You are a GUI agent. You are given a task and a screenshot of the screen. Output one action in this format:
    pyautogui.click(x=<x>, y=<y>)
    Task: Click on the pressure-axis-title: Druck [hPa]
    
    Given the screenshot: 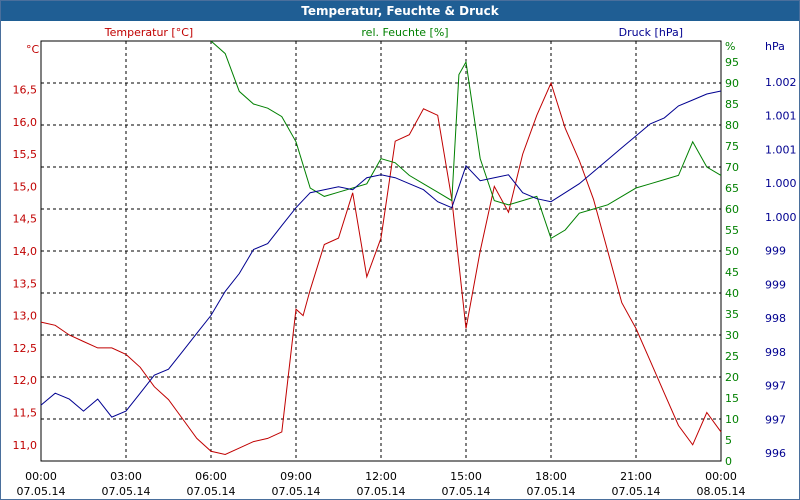 What is the action you would take?
    pyautogui.click(x=651, y=32)
    